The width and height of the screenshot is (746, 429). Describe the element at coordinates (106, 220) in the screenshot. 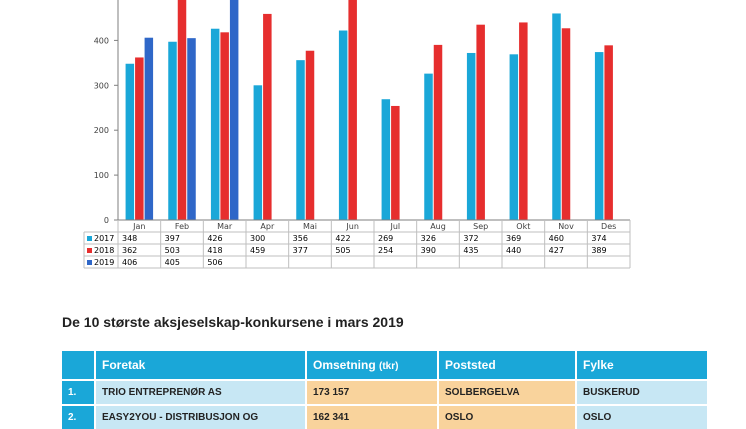

I see `y-tick-label: 0` at that location.